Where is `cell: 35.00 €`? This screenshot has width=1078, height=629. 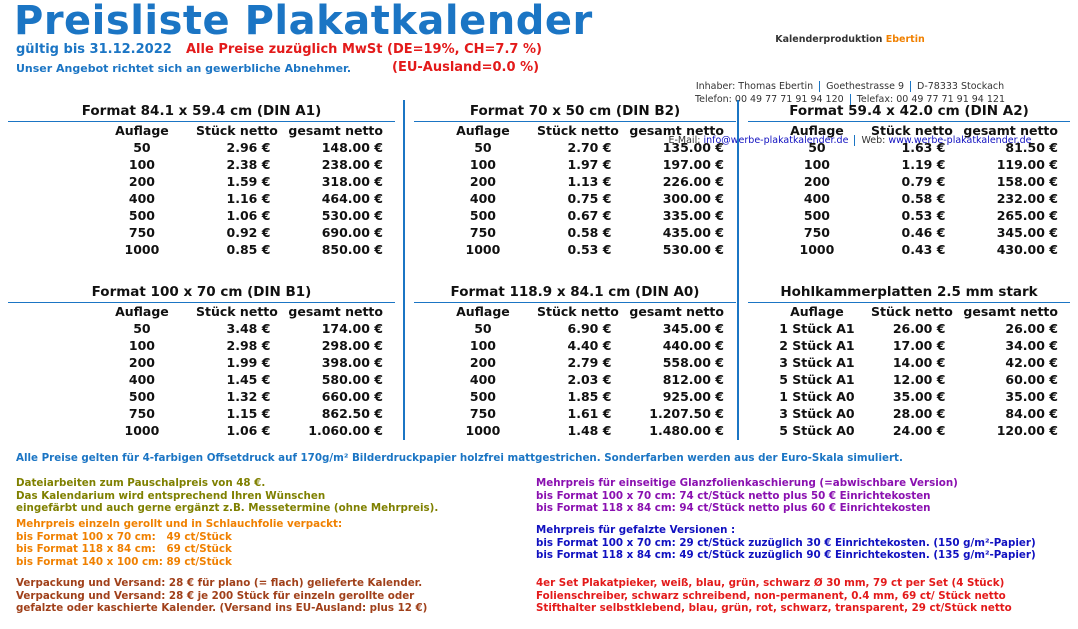 cell: 35.00 € is located at coordinates (919, 396).